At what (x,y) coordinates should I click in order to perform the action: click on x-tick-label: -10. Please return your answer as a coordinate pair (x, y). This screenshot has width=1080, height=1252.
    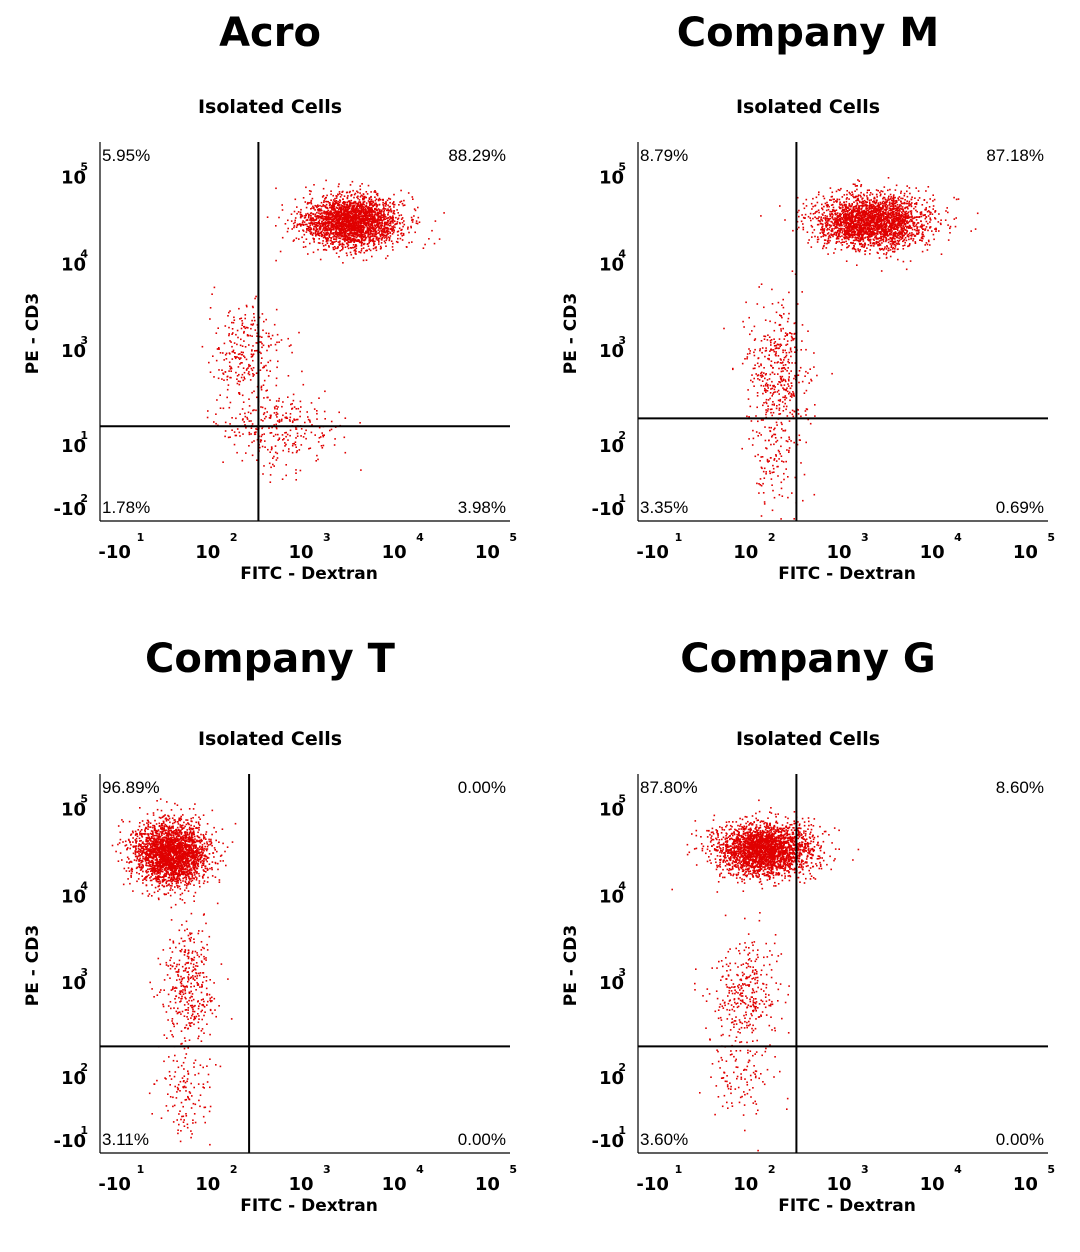
    Looking at the image, I should click on (114, 552).